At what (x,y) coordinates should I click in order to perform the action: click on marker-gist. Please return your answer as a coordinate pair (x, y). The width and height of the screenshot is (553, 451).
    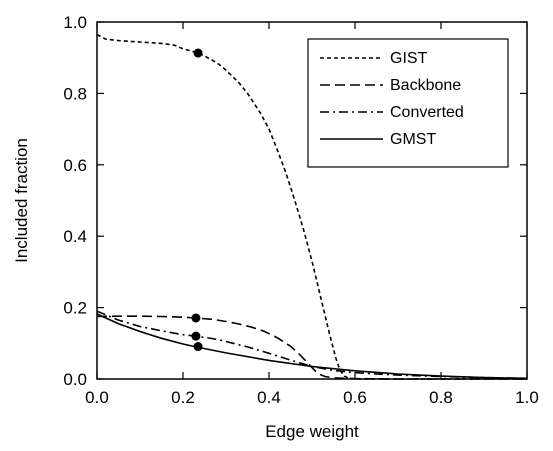
    Looking at the image, I should click on (198, 53).